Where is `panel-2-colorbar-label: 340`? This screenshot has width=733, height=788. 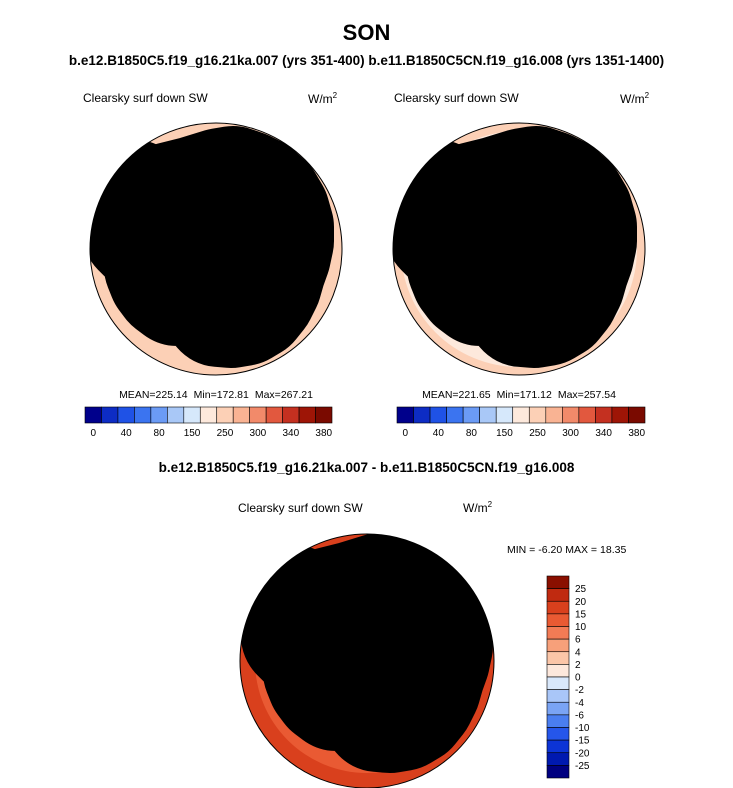
panel-2-colorbar-label: 340 is located at coordinates (603, 433).